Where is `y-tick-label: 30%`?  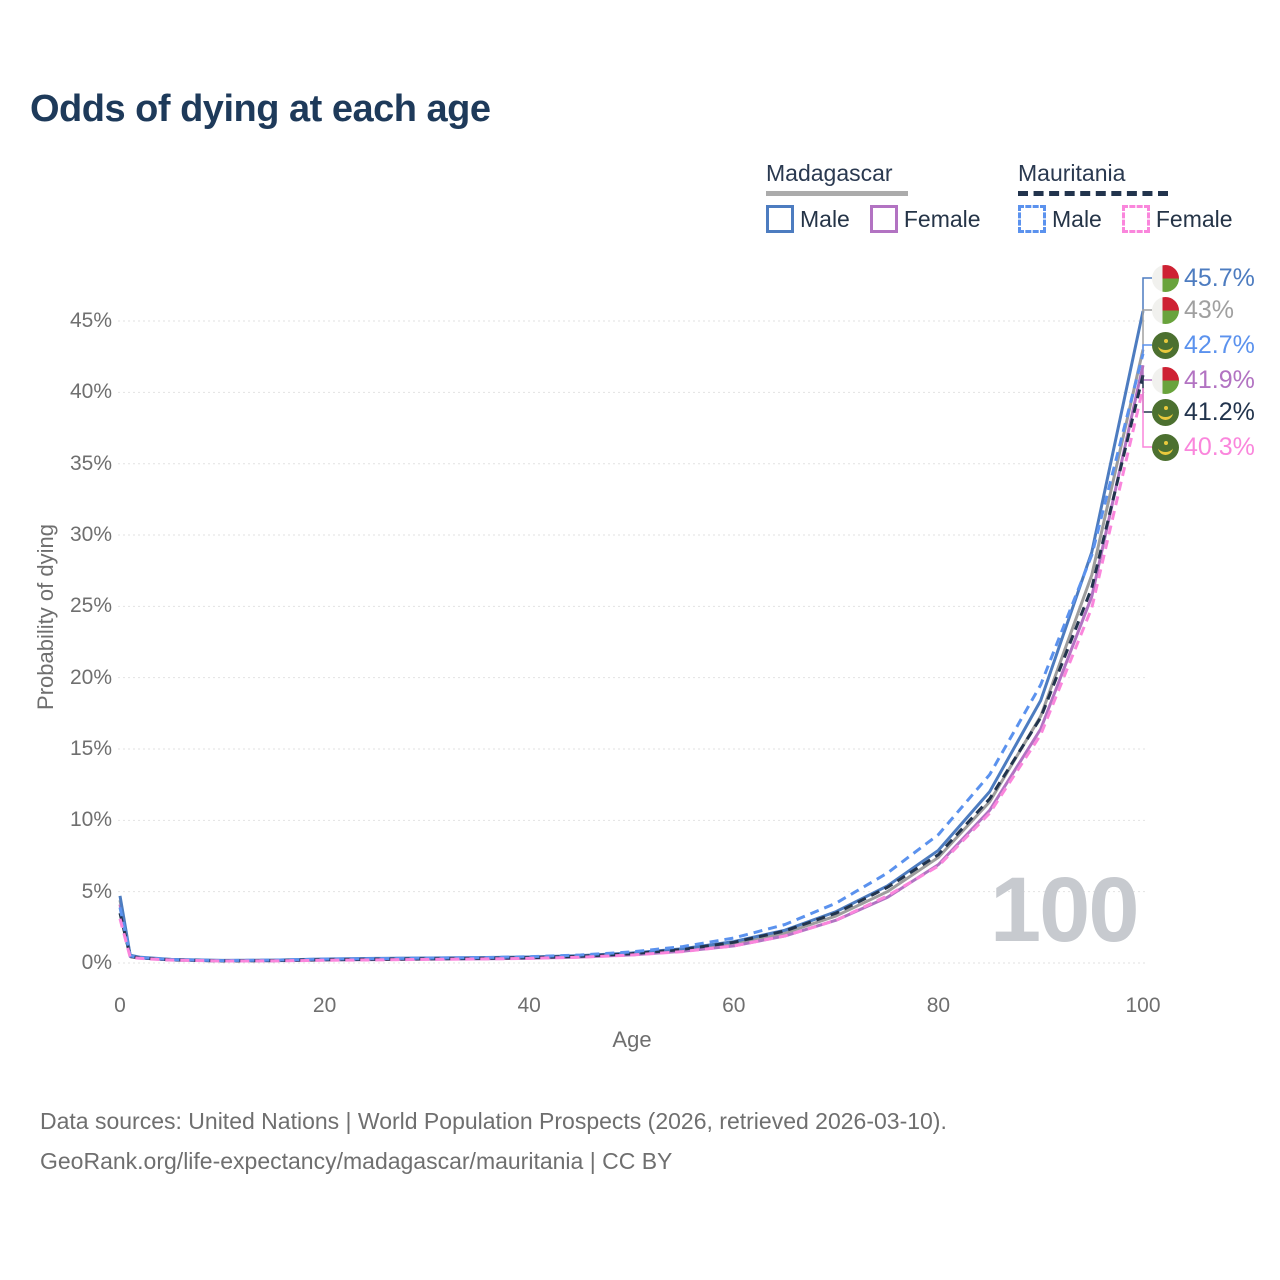 y-tick-label: 30% is located at coordinates (90, 535).